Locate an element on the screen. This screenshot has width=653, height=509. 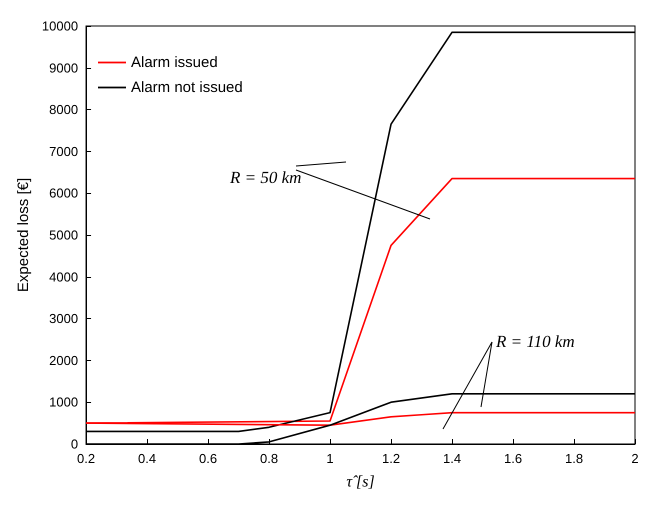
annotation: R = 110 km is located at coordinates (535, 341).